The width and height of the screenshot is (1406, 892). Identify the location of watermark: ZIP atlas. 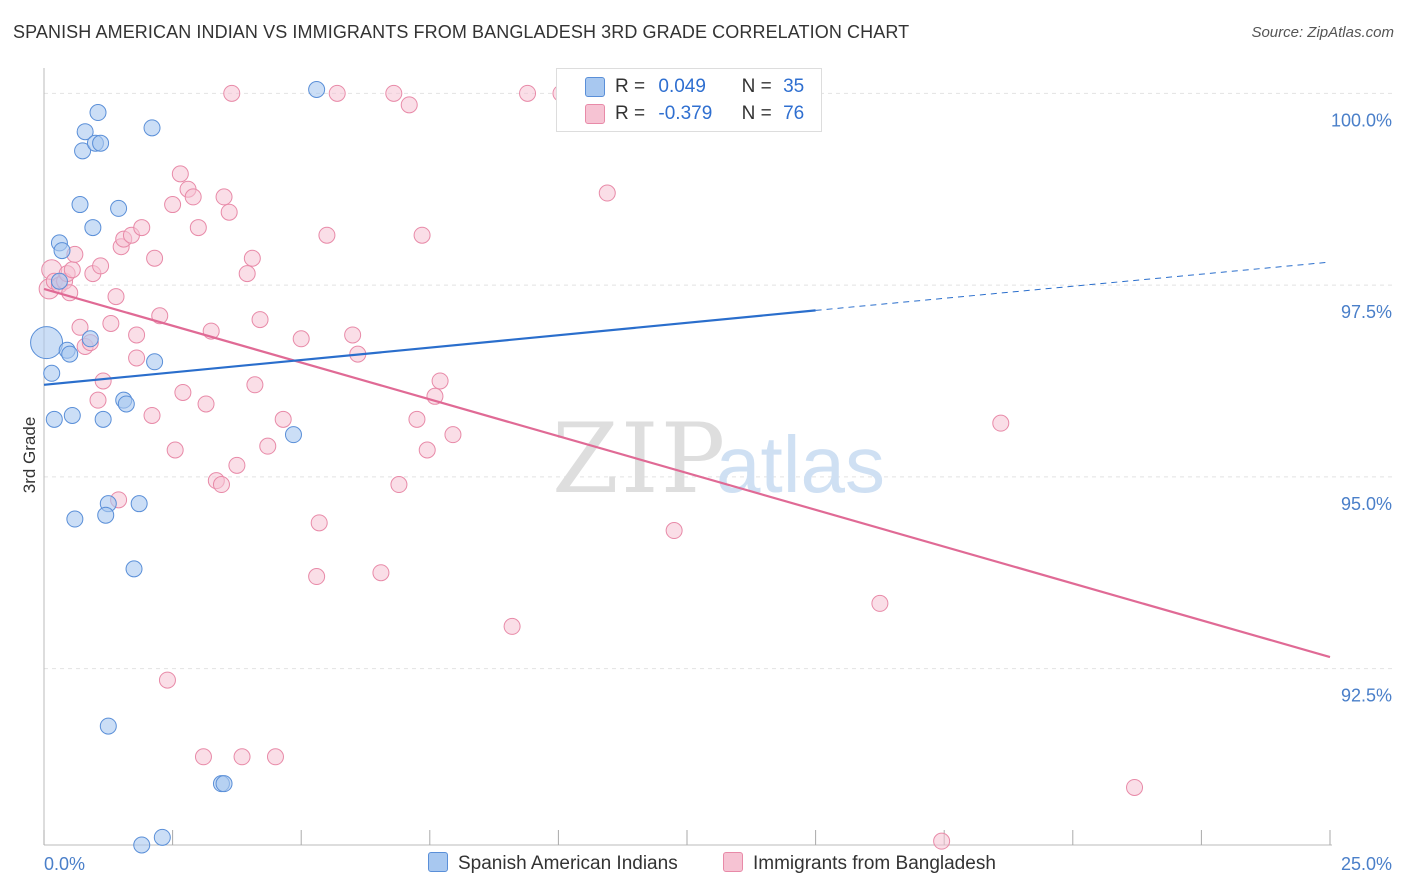
(718, 459).